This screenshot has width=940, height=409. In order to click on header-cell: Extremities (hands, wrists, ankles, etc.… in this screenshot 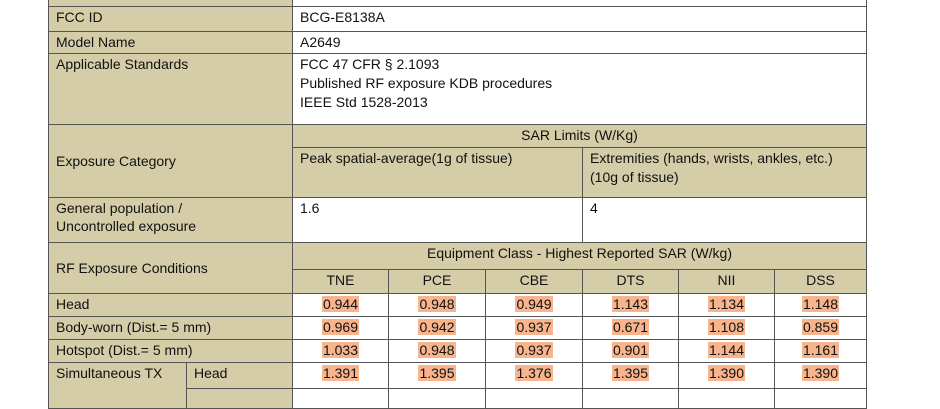, I will do `click(724, 172)`.